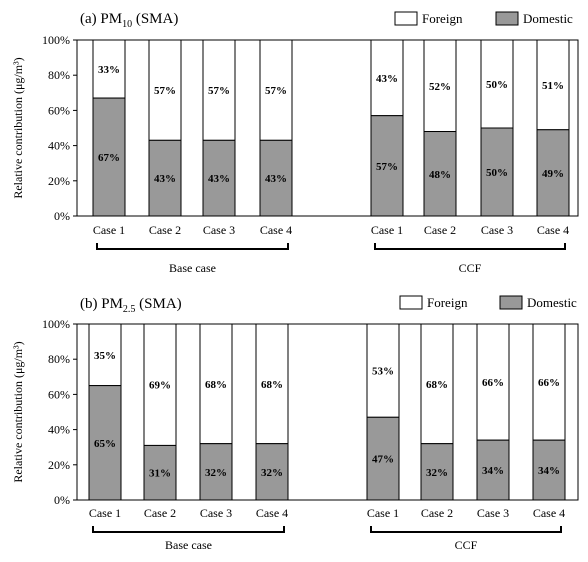 This screenshot has width=588, height=562. What do you see at coordinates (101, 19) in the screenshot?
I see `chart-title-prefix: (a) PM` at bounding box center [101, 19].